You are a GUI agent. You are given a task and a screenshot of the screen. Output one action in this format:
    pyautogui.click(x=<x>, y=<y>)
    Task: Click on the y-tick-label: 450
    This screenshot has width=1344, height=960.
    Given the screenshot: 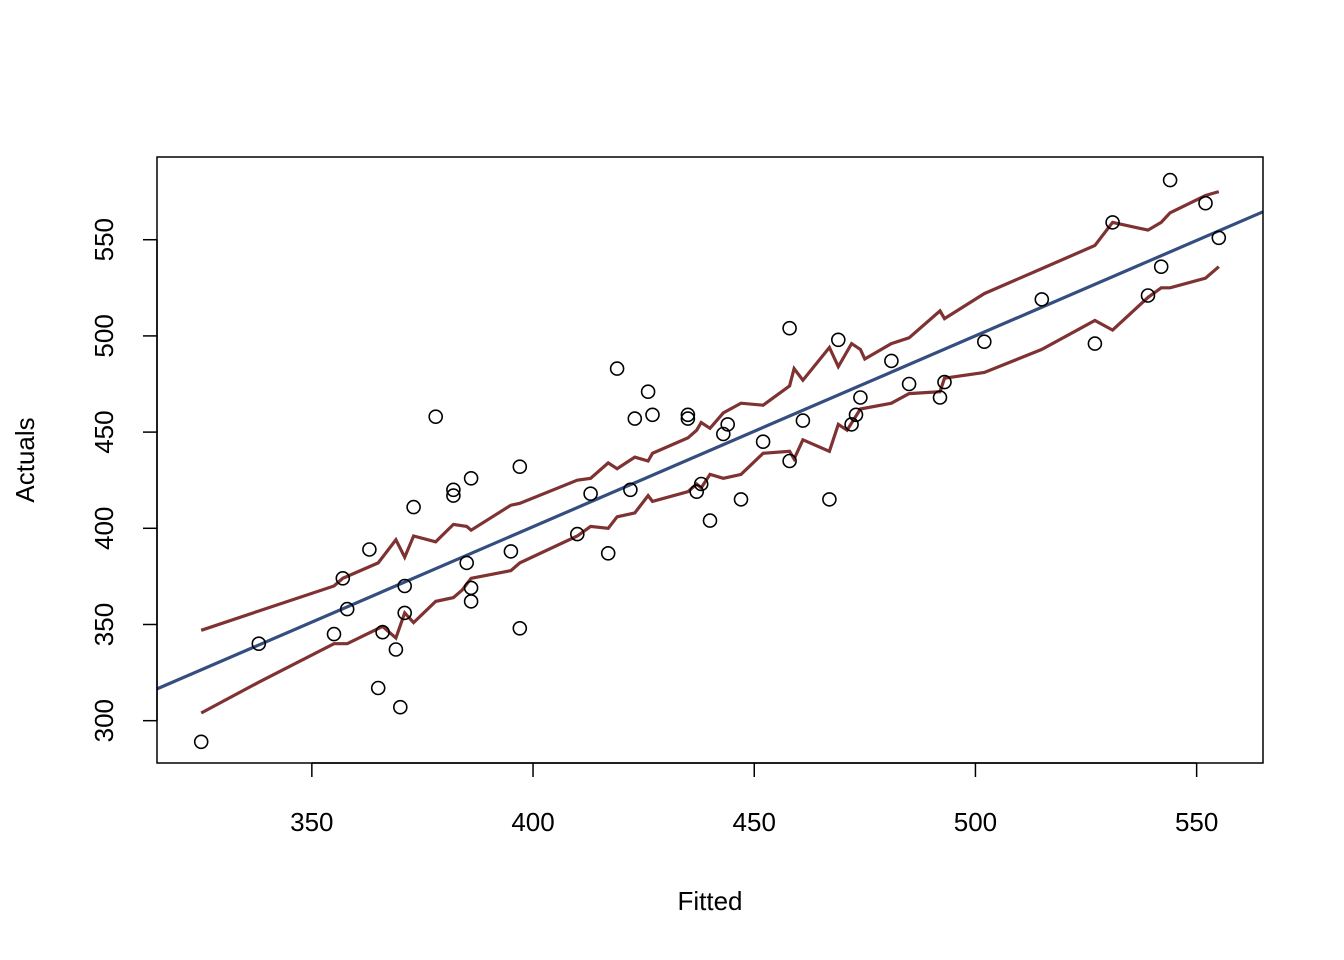 What is the action you would take?
    pyautogui.click(x=104, y=431)
    